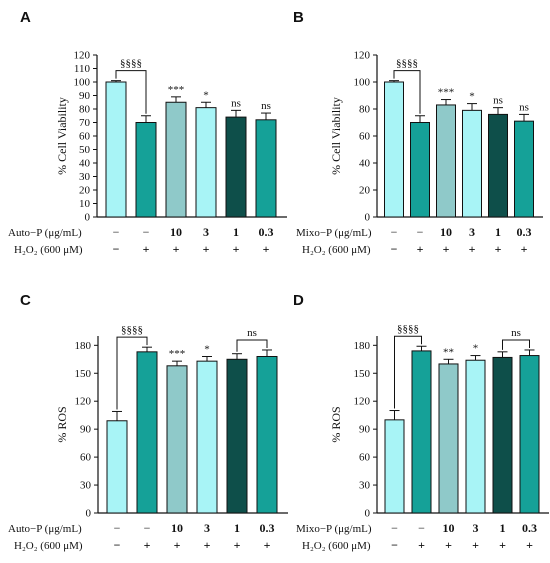 The image size is (550, 563). I want to click on panel-label: A, so click(25, 17).